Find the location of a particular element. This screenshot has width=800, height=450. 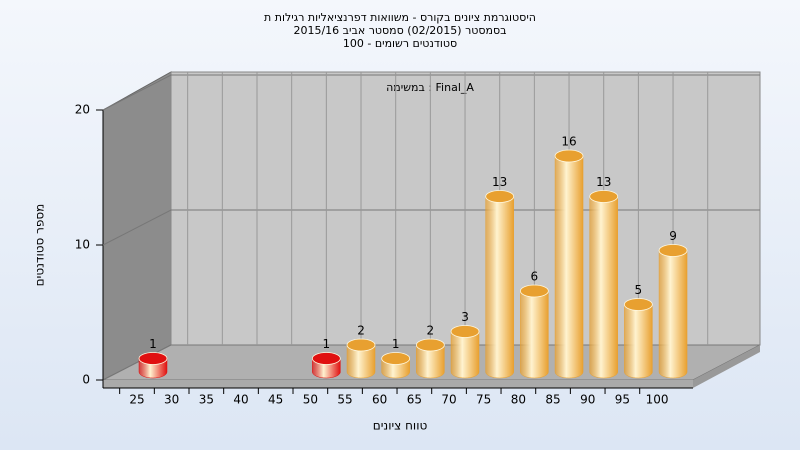

y-tick-label: 10 is located at coordinates (82, 245).